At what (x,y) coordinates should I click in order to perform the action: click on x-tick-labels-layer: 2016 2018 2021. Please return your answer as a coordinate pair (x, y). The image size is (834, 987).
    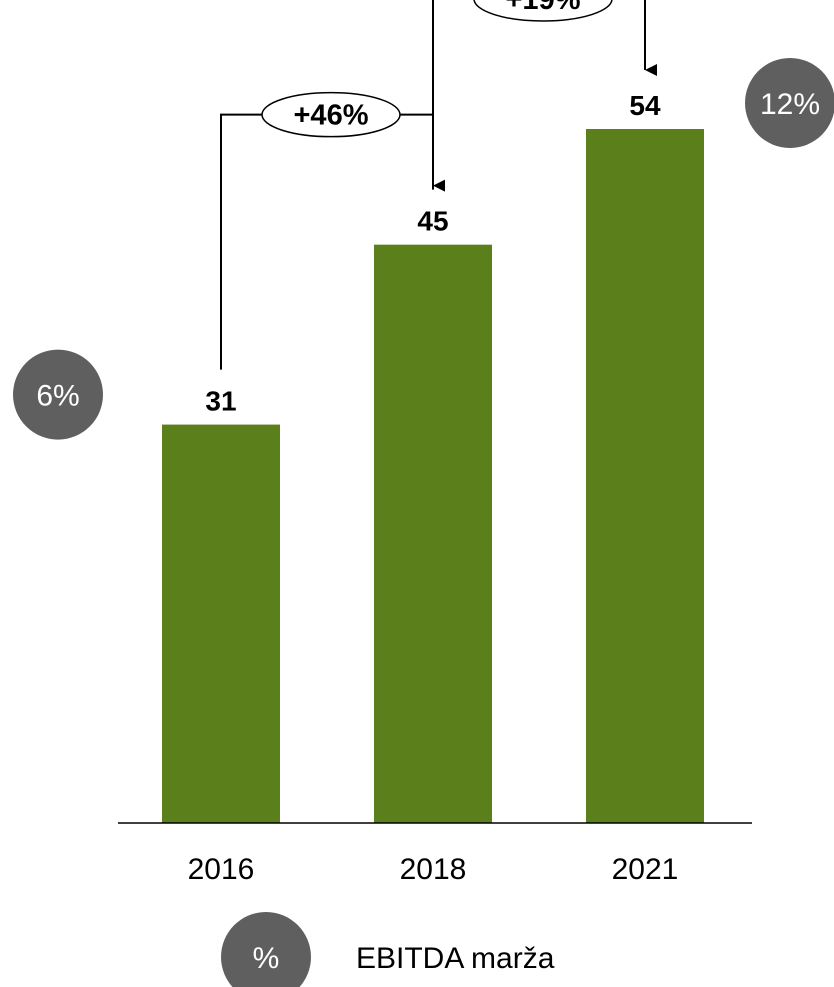
    Looking at the image, I should click on (433, 869).